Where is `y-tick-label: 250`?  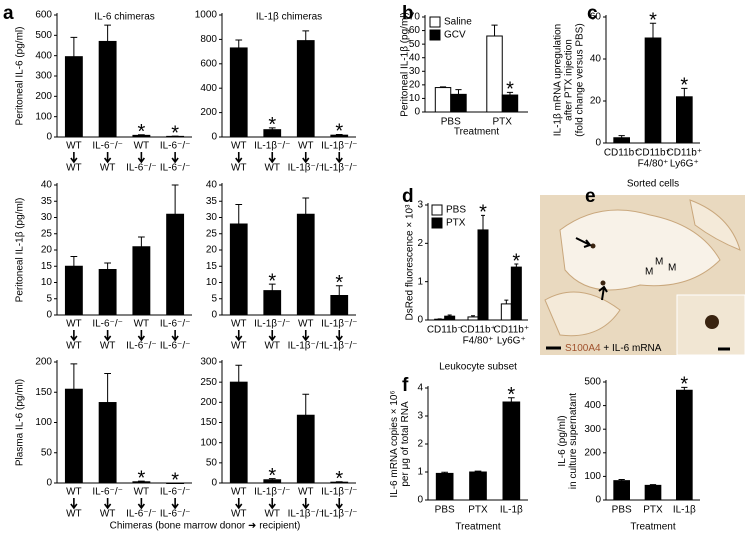
y-tick-label: 250 is located at coordinates (208, 382).